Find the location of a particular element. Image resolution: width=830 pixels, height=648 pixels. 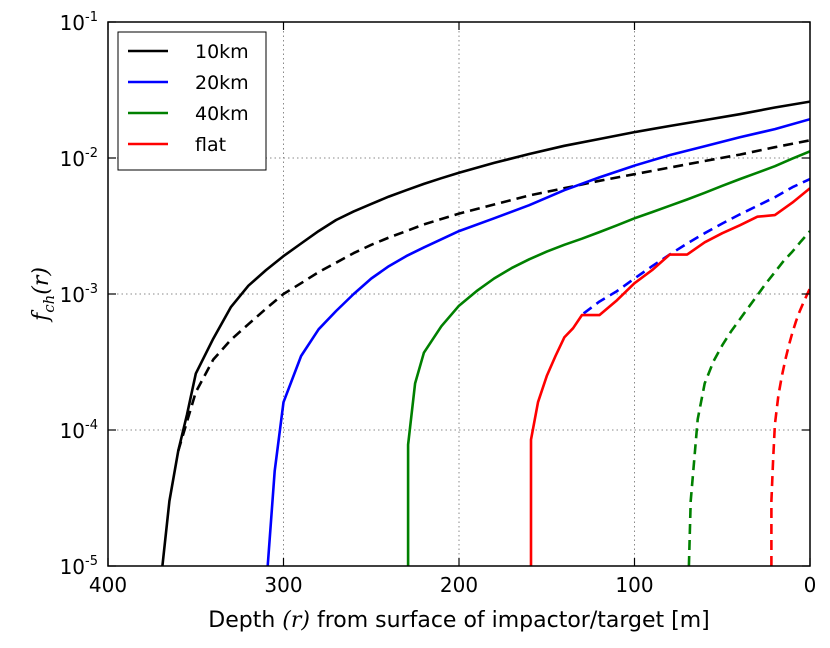

y-tick-label: 10⁻⁴ is located at coordinates (79, 430).